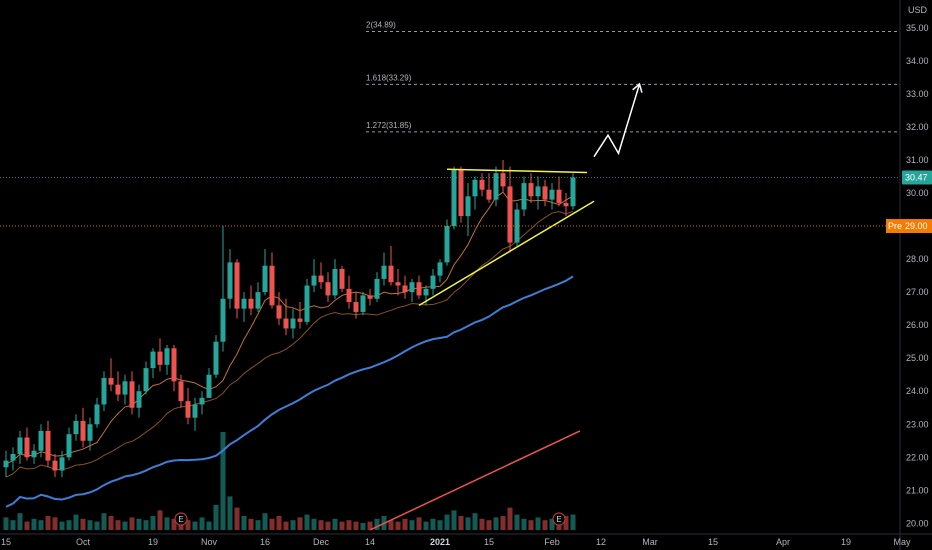 Image resolution: width=932 pixels, height=550 pixels. What do you see at coordinates (917, 94) in the screenshot?
I see `y-tick-label: 33.00` at bounding box center [917, 94].